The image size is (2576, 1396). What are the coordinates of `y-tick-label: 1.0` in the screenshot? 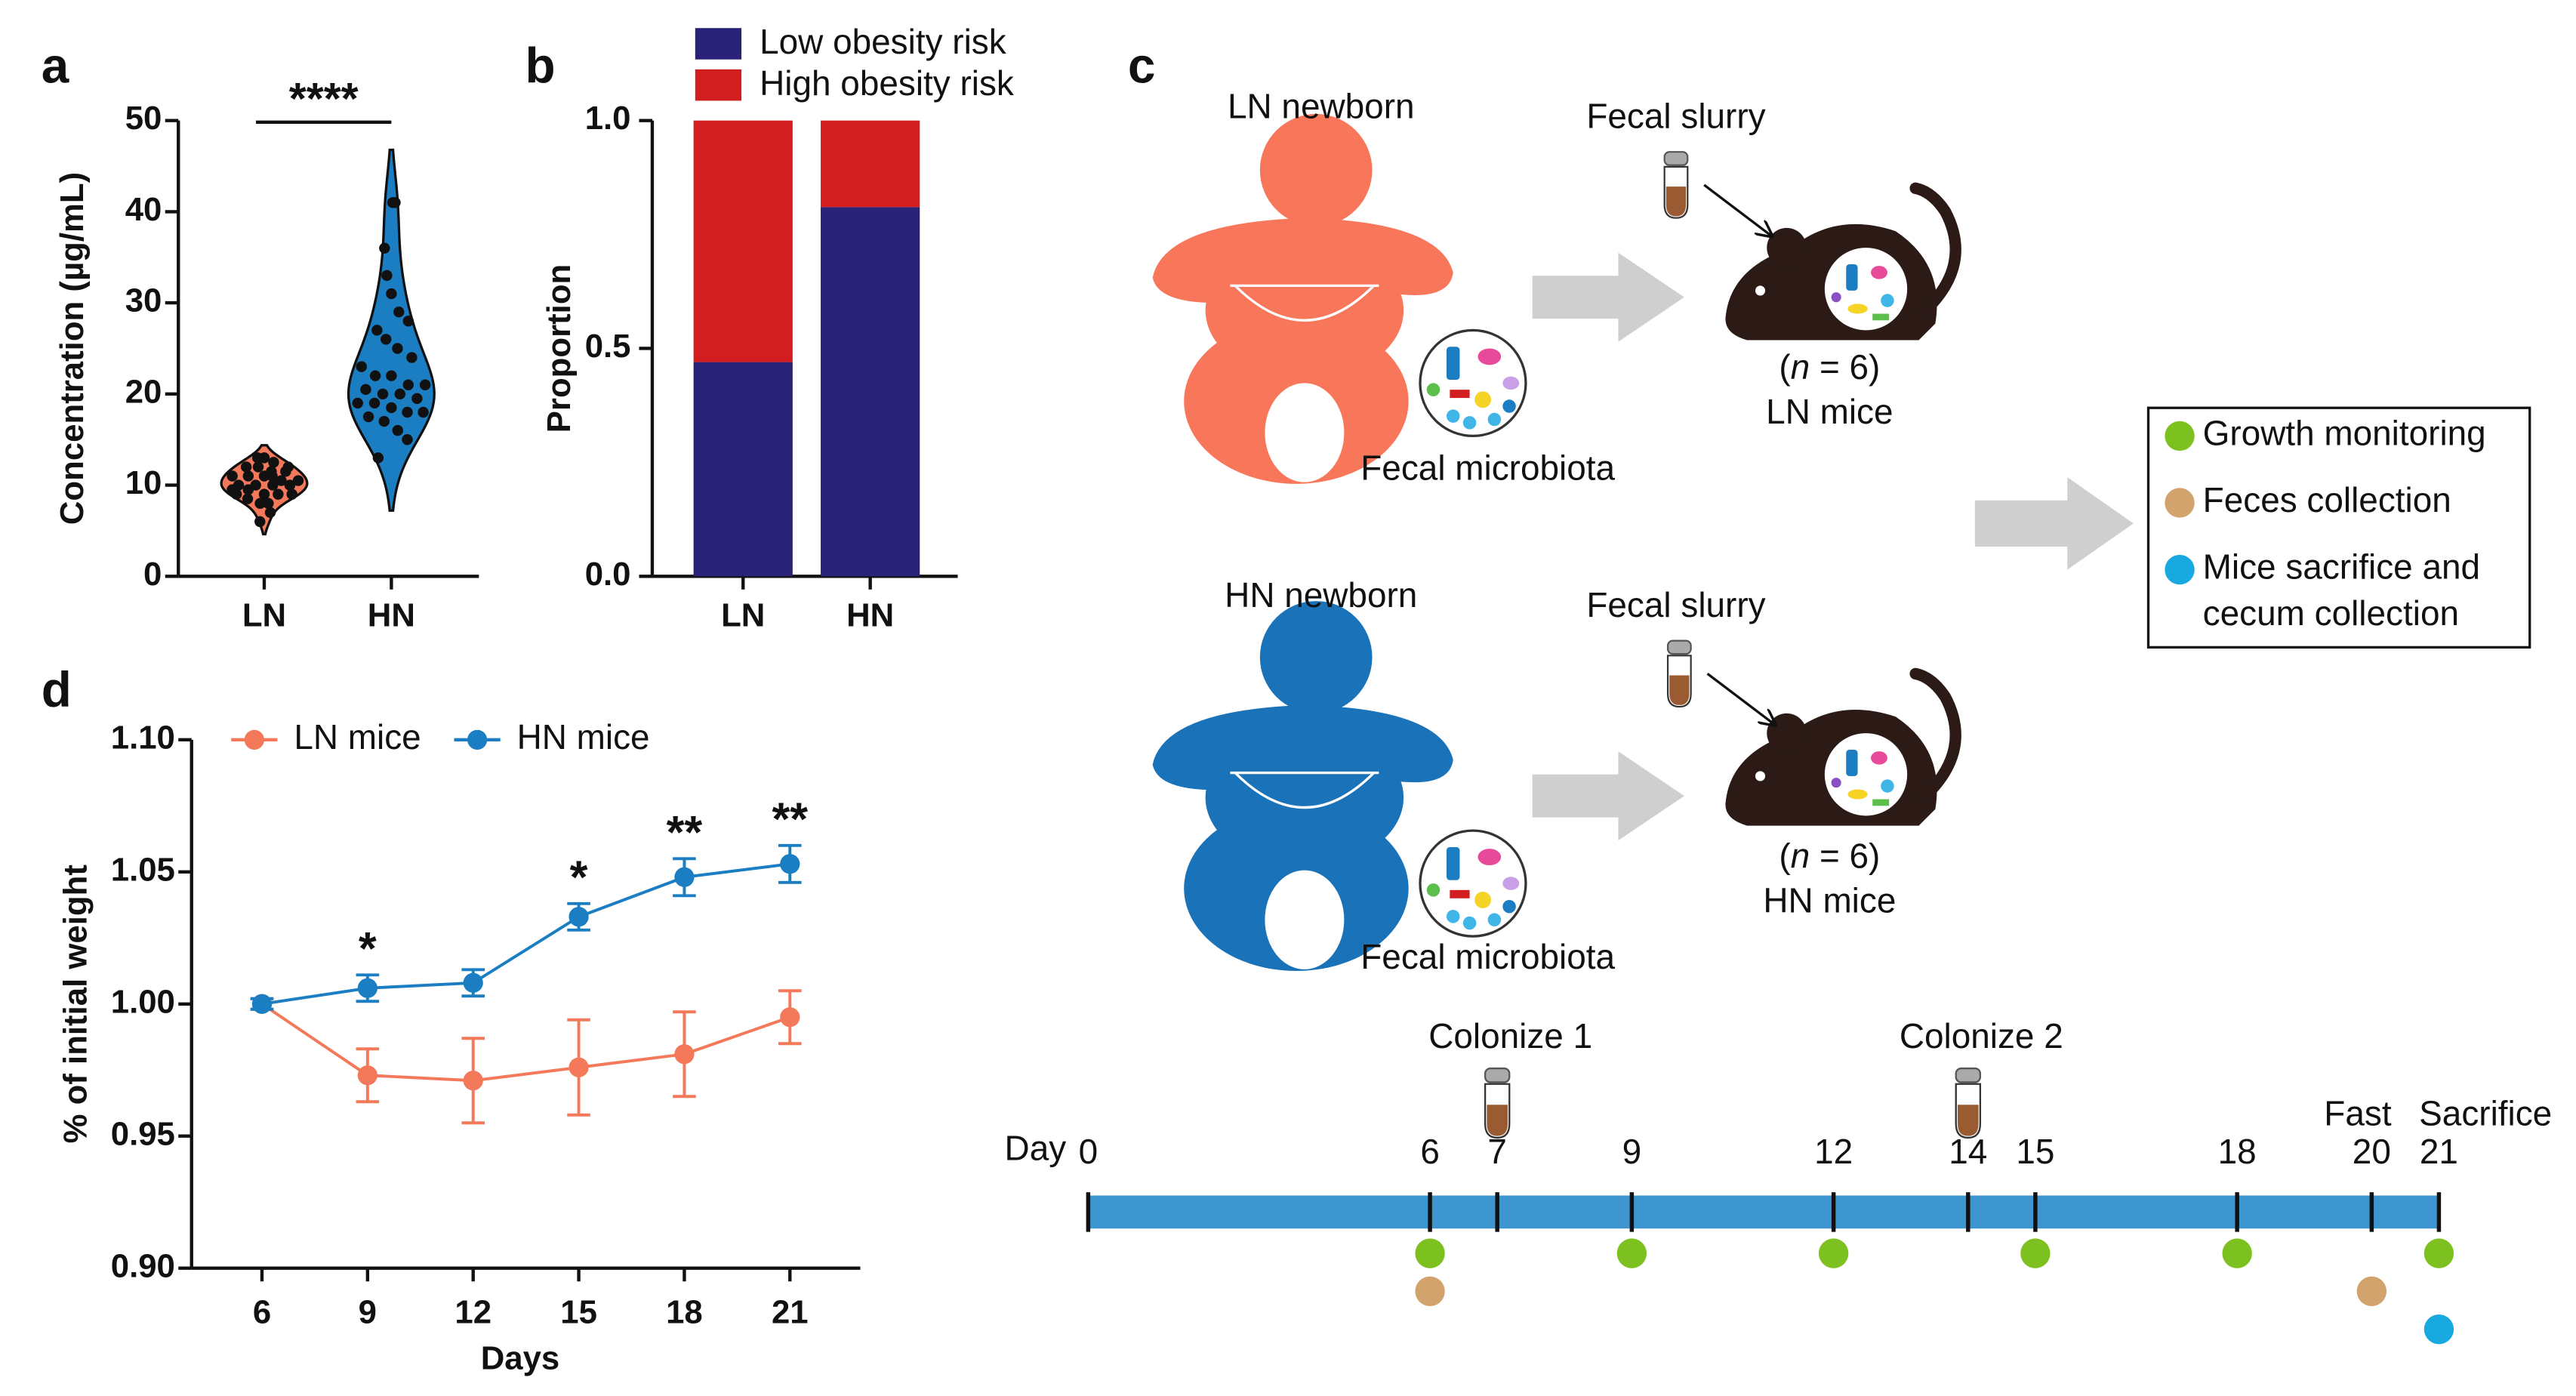 It's located at (608, 118).